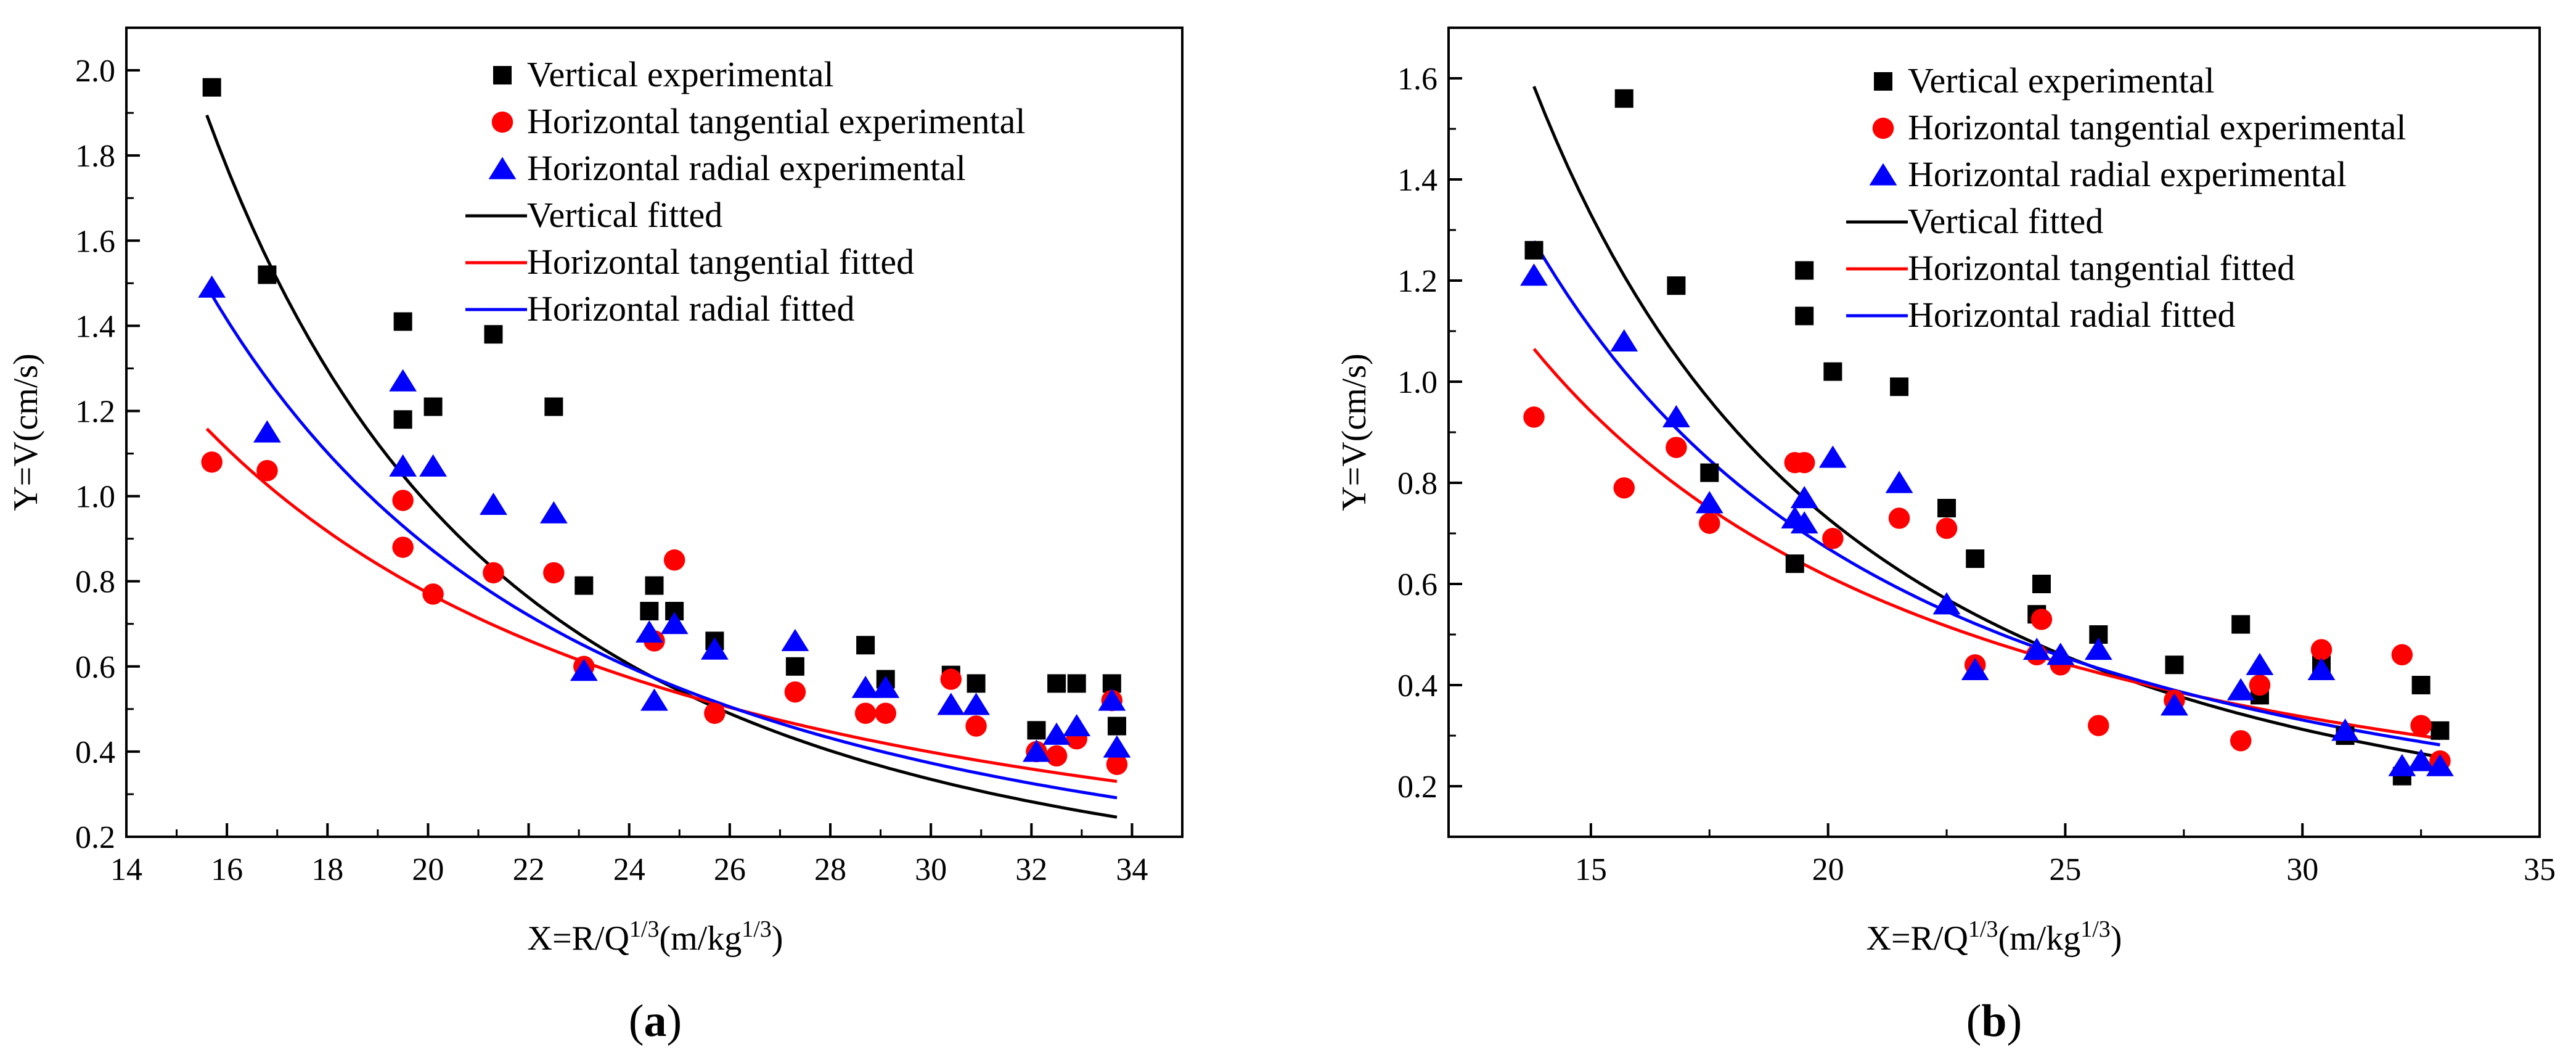 The width and height of the screenshot is (2576, 1060). What do you see at coordinates (931, 869) in the screenshot?
I see `x-tick-label: 30` at bounding box center [931, 869].